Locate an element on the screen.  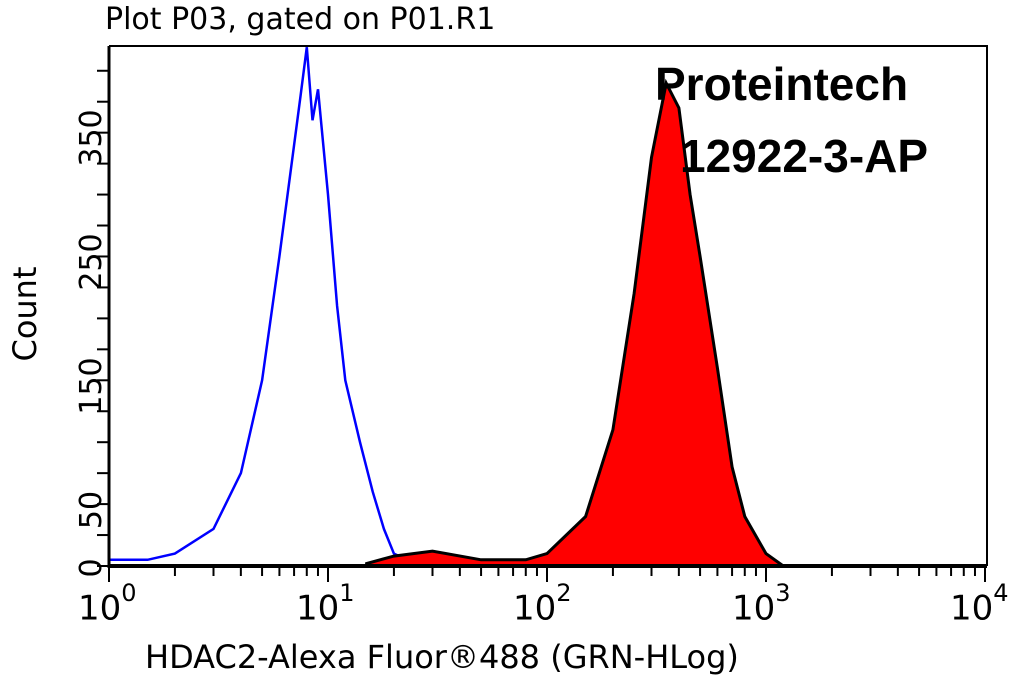
x-tick-label: 10⁴ is located at coordinates (979, 604).